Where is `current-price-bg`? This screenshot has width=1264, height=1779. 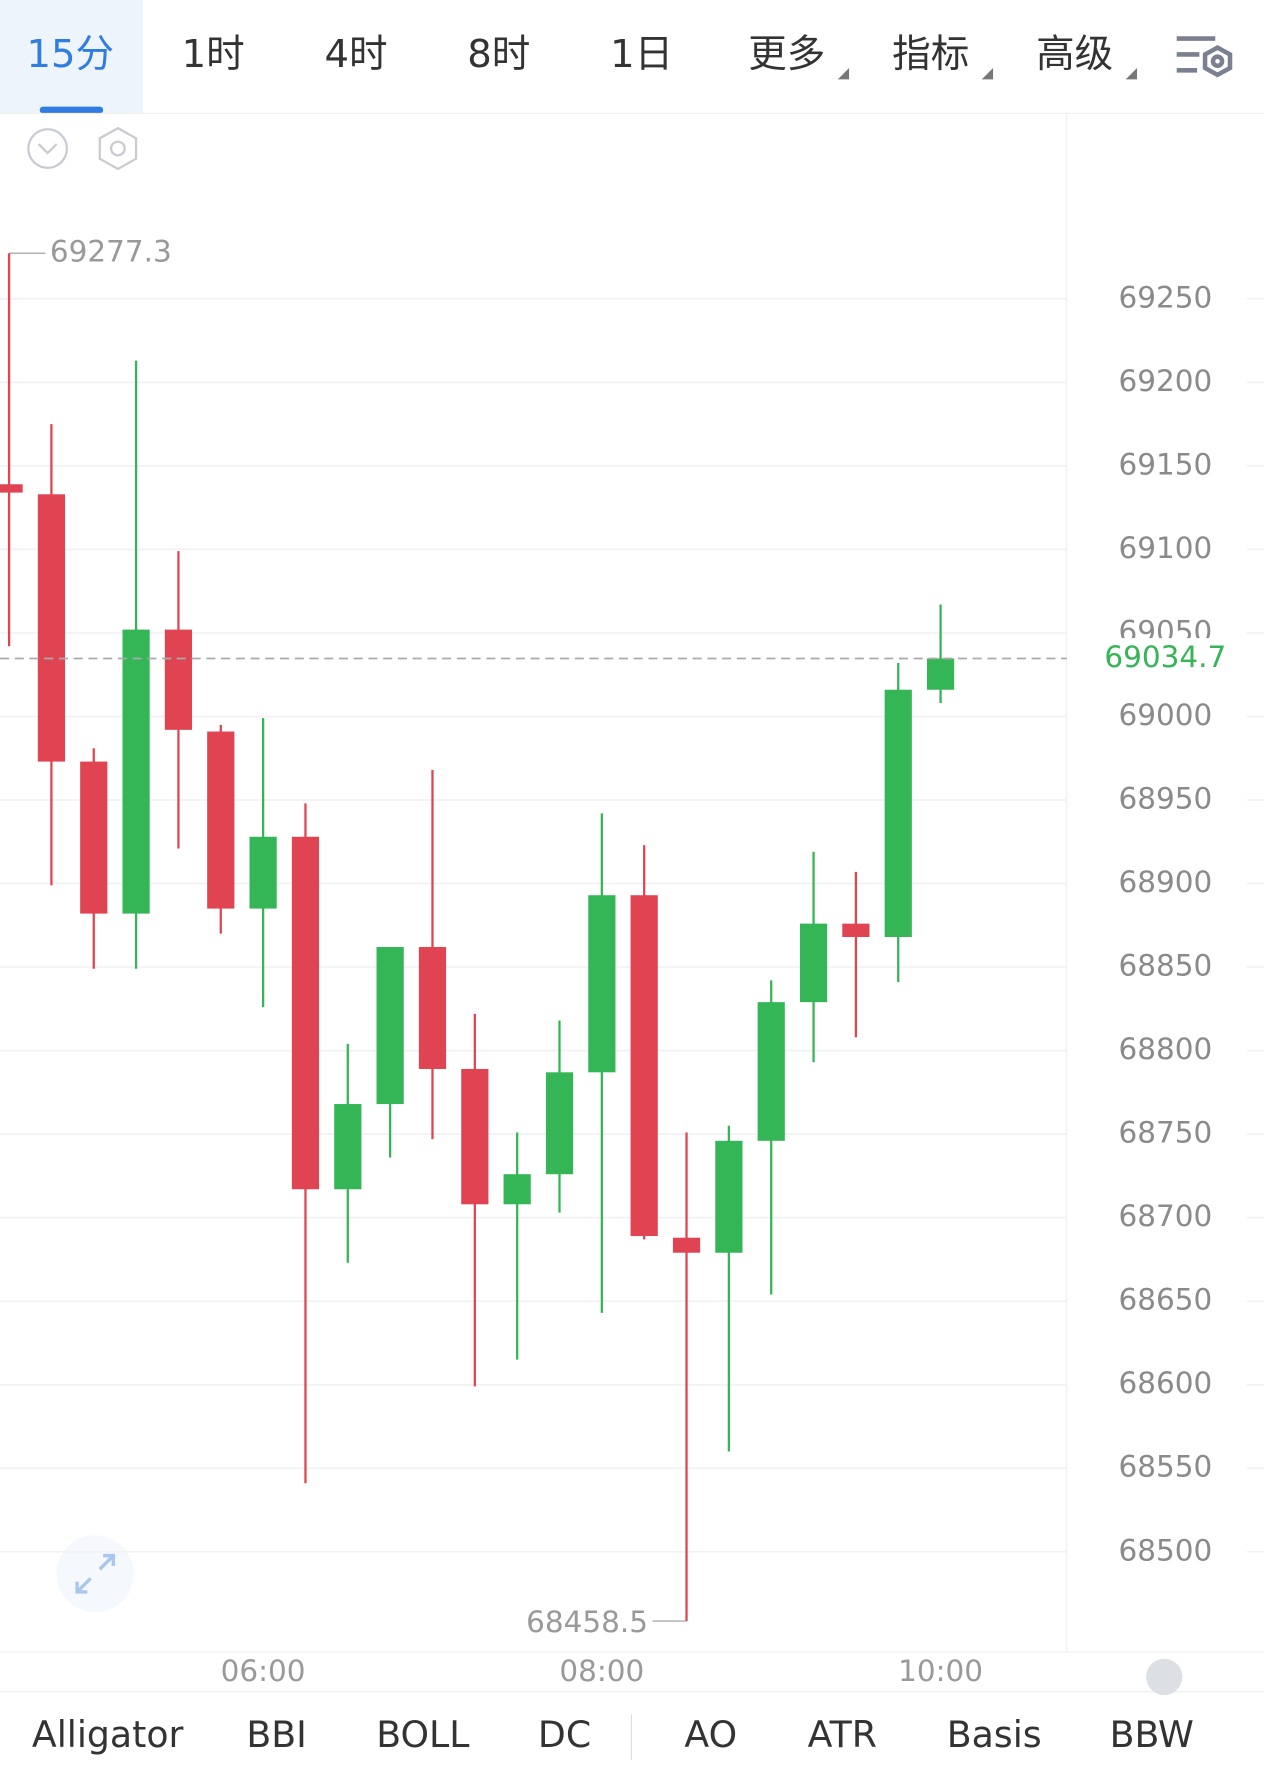
current-price-bg is located at coordinates (1165, 658).